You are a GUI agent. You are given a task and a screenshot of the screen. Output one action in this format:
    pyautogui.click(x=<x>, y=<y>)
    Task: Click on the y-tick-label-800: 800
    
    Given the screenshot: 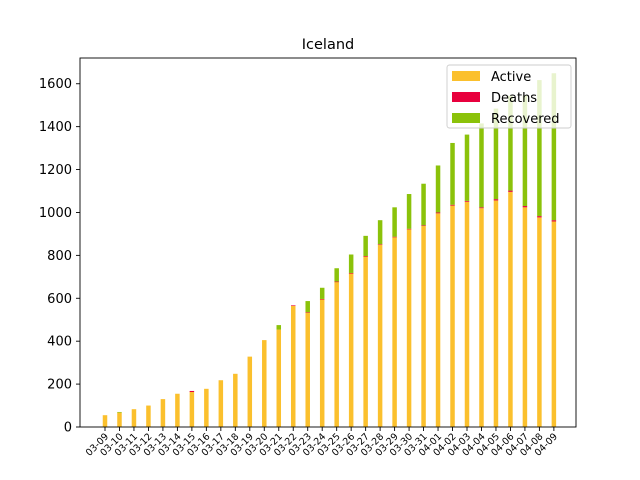 What is the action you would take?
    pyautogui.click(x=59, y=256)
    